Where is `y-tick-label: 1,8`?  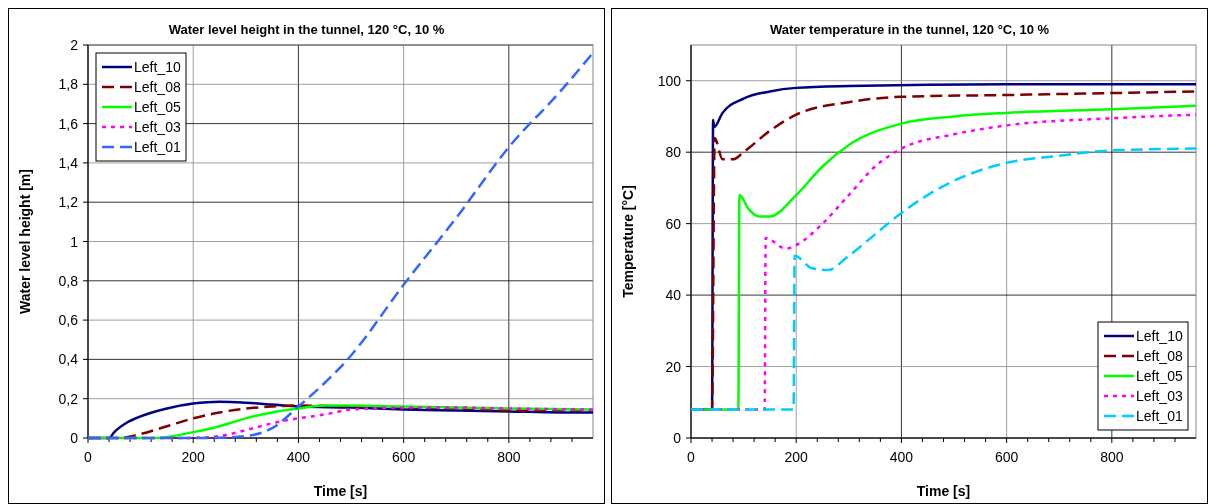
y-tick-label: 1,8 is located at coordinates (68, 84).